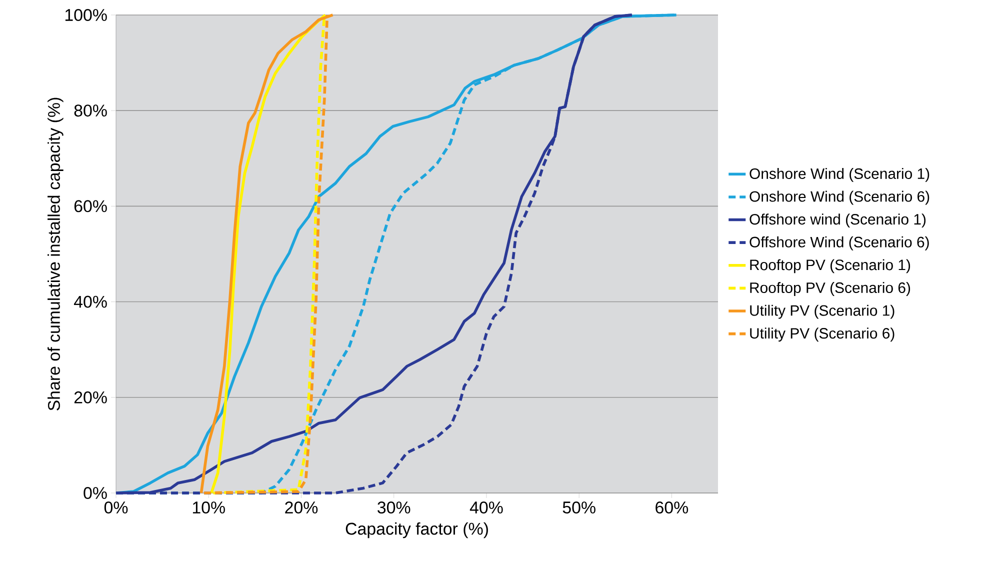 The height and width of the screenshot is (578, 990). I want to click on y-tick-label: 100%, so click(86, 14).